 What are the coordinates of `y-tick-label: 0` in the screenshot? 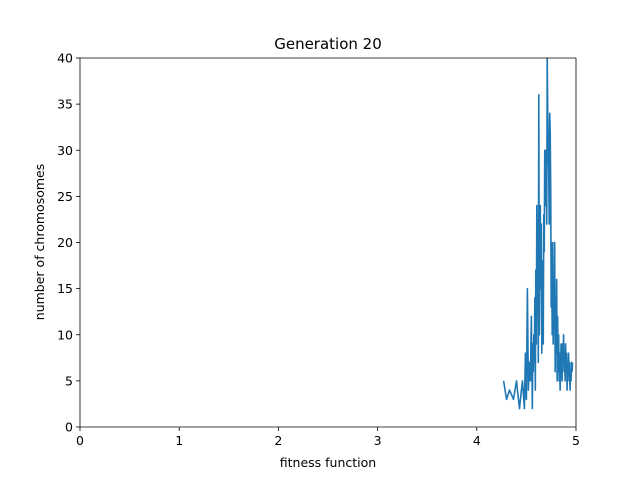 It's located at (69, 427).